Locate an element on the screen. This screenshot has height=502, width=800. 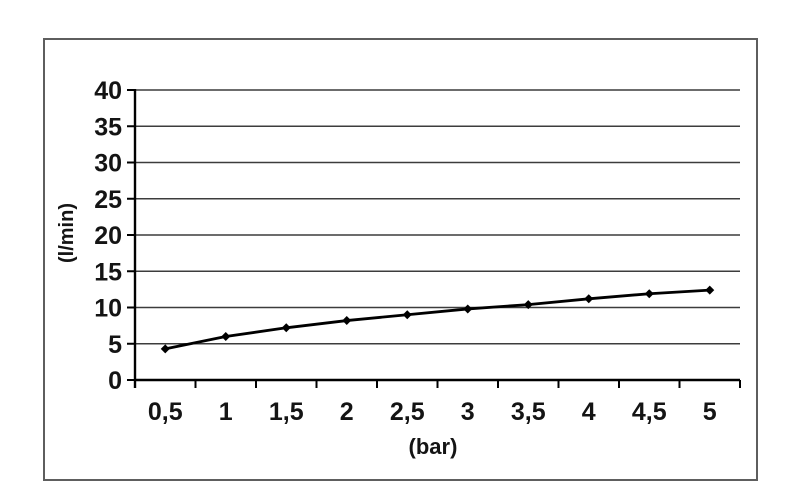
y-tick-label: 25 is located at coordinates (108, 200).